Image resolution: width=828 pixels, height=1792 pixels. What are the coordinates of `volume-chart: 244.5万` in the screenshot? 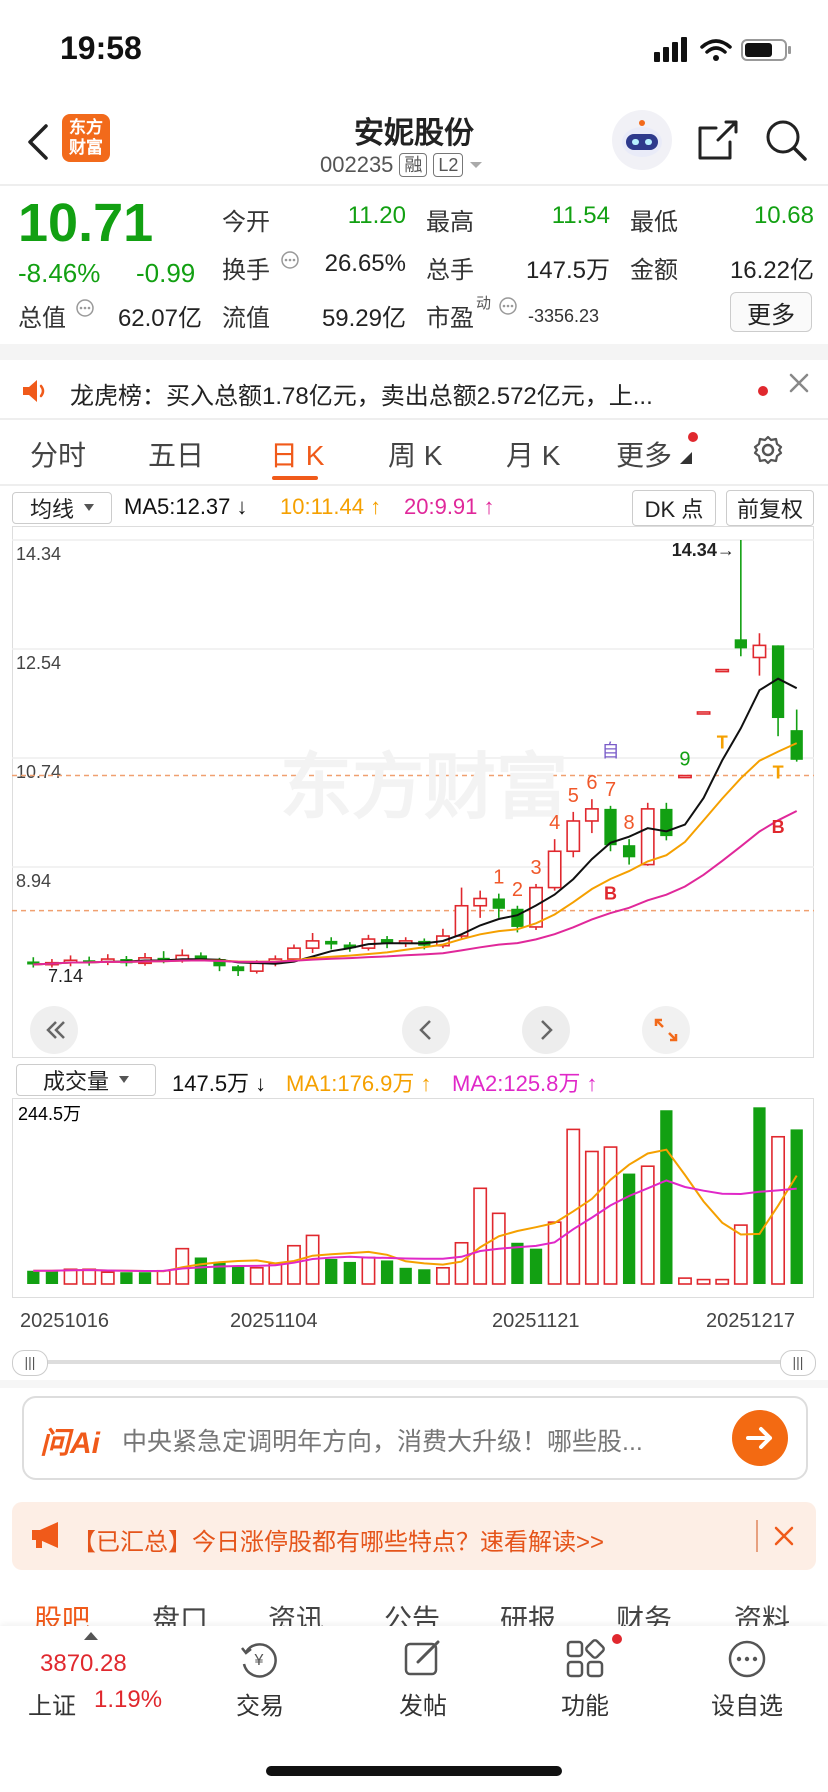 It's located at (413, 1198).